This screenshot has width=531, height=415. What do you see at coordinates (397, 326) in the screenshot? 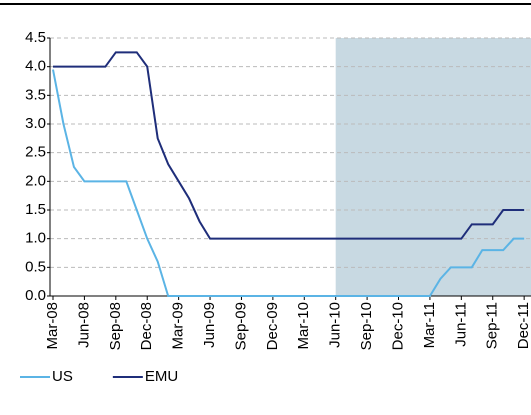
I see `x-tick-label: Dec-10` at bounding box center [397, 326].